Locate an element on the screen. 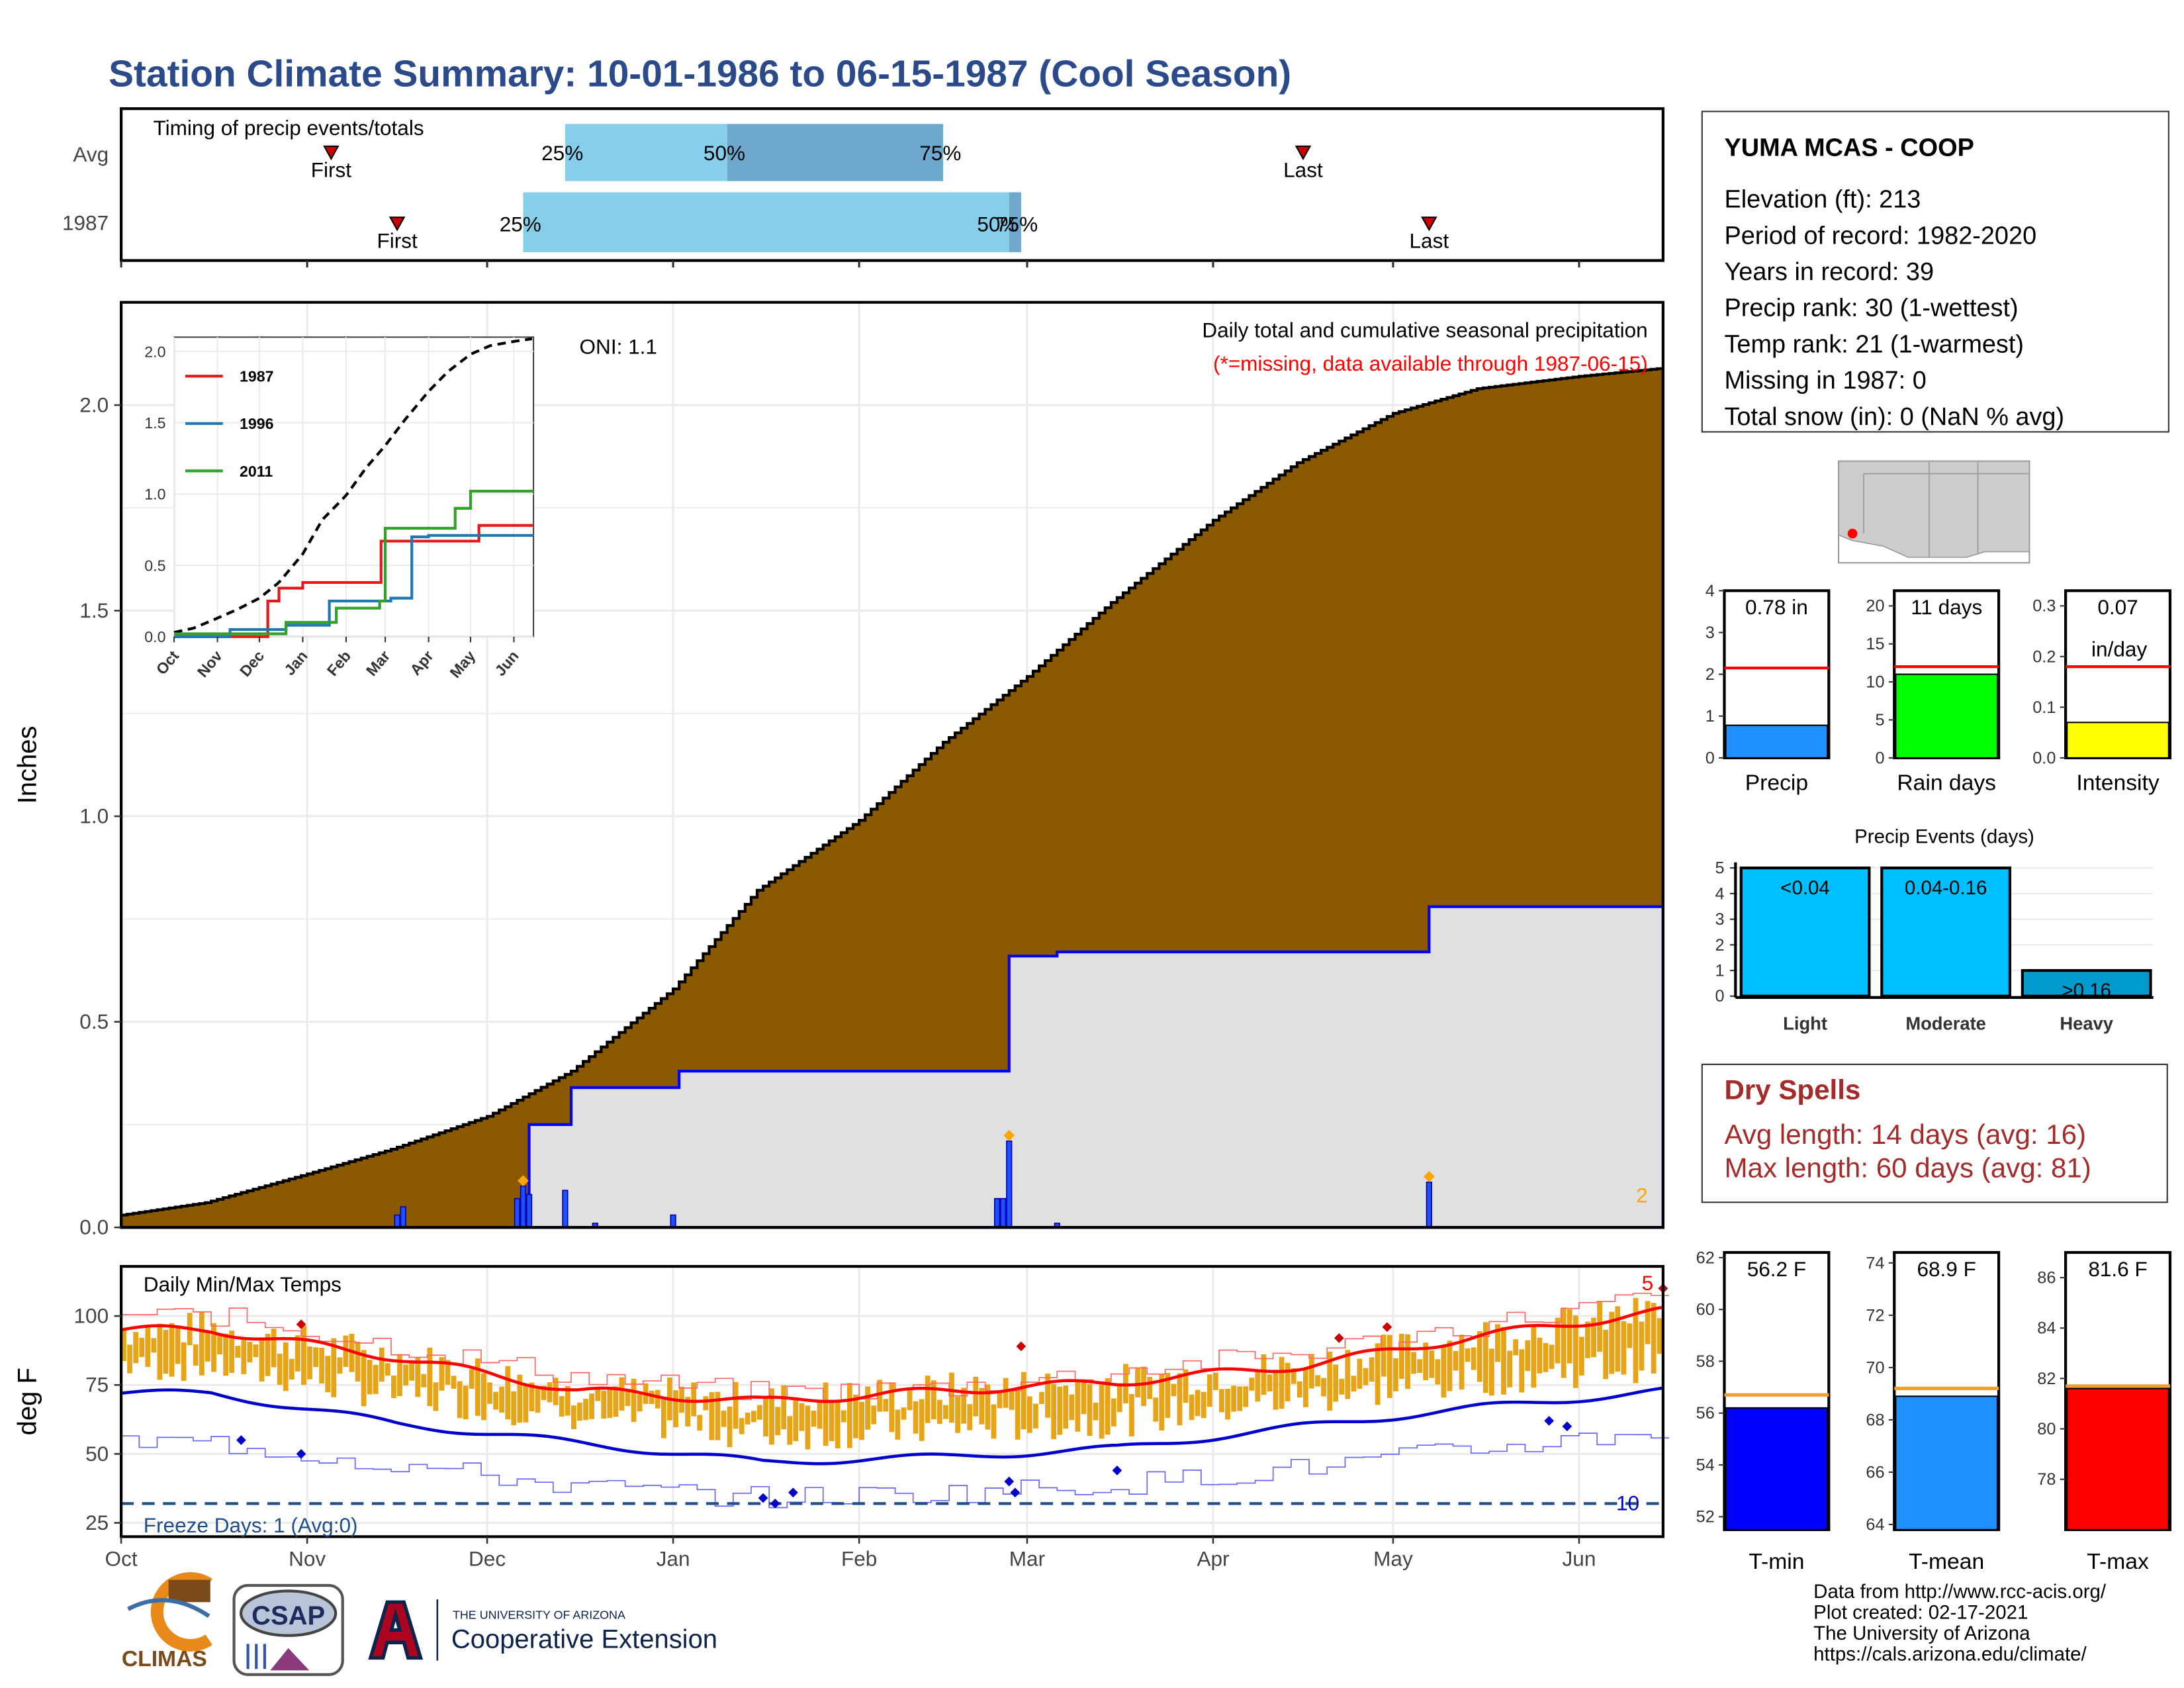 The image size is (2184, 1688). temp-mini-value: 56.2 F is located at coordinates (1777, 1269).